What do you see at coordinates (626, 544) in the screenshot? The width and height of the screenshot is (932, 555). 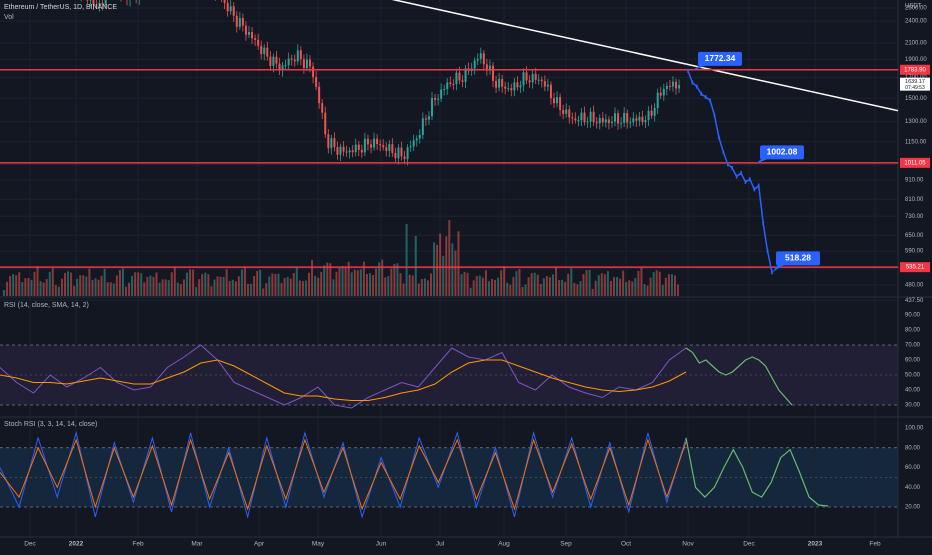 I see `x-tick-label: Oct` at bounding box center [626, 544].